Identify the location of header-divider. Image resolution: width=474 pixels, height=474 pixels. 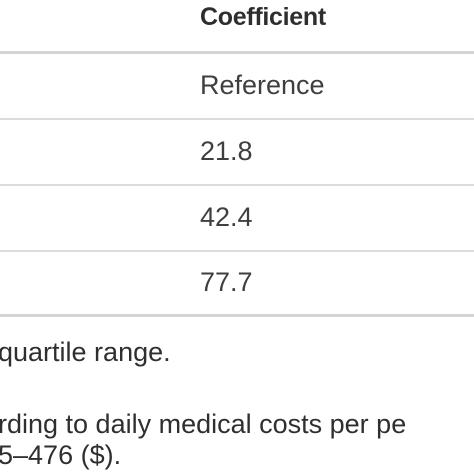
(237, 52).